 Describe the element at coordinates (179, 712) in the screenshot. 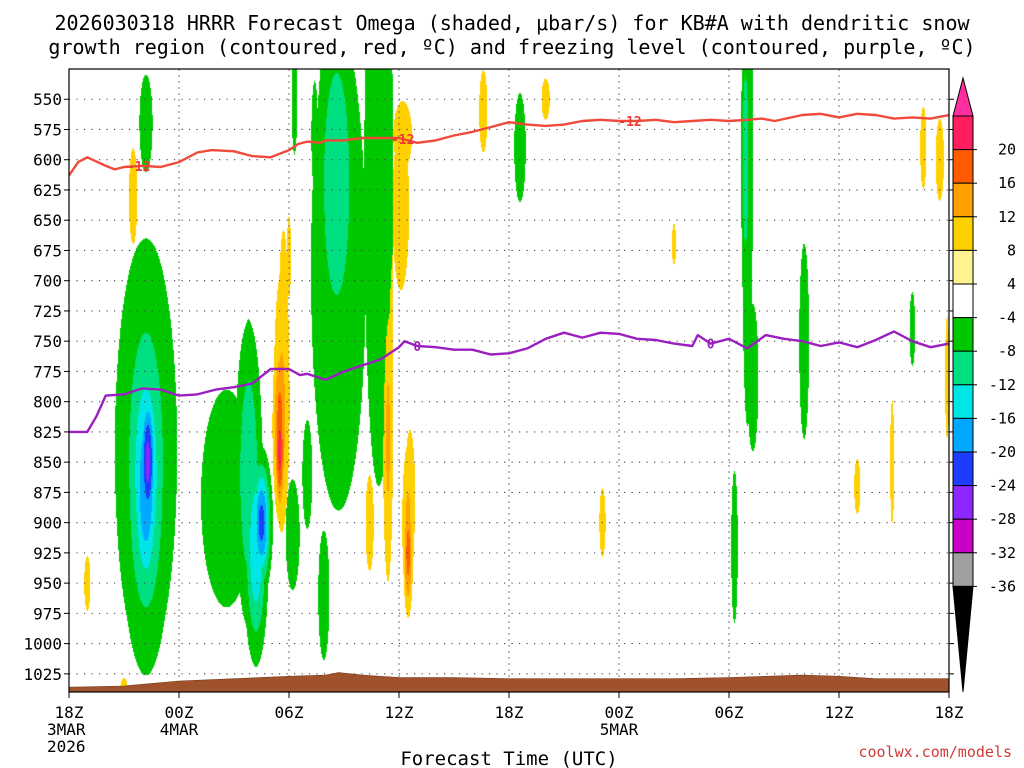

I see `x-tick-label-6-0: 00Z` at that location.